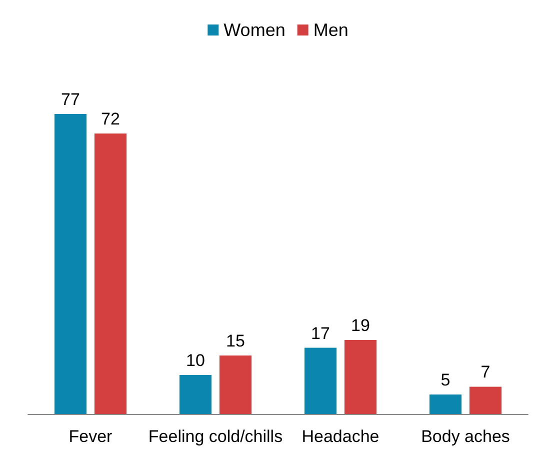 The image size is (556, 460). I want to click on data-label: 7, so click(485, 372).